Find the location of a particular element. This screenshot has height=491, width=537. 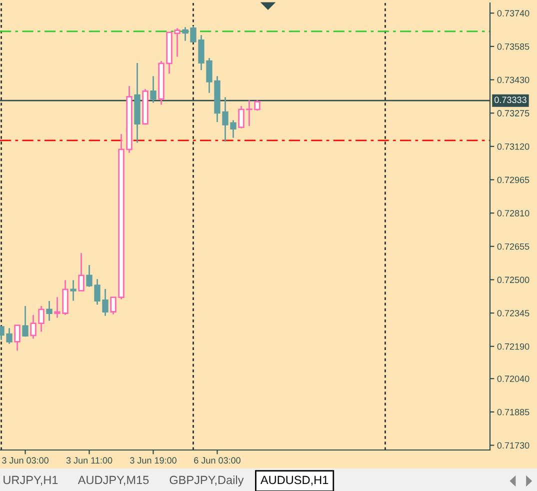

y-tick-label: 0.72040 is located at coordinates (513, 379).